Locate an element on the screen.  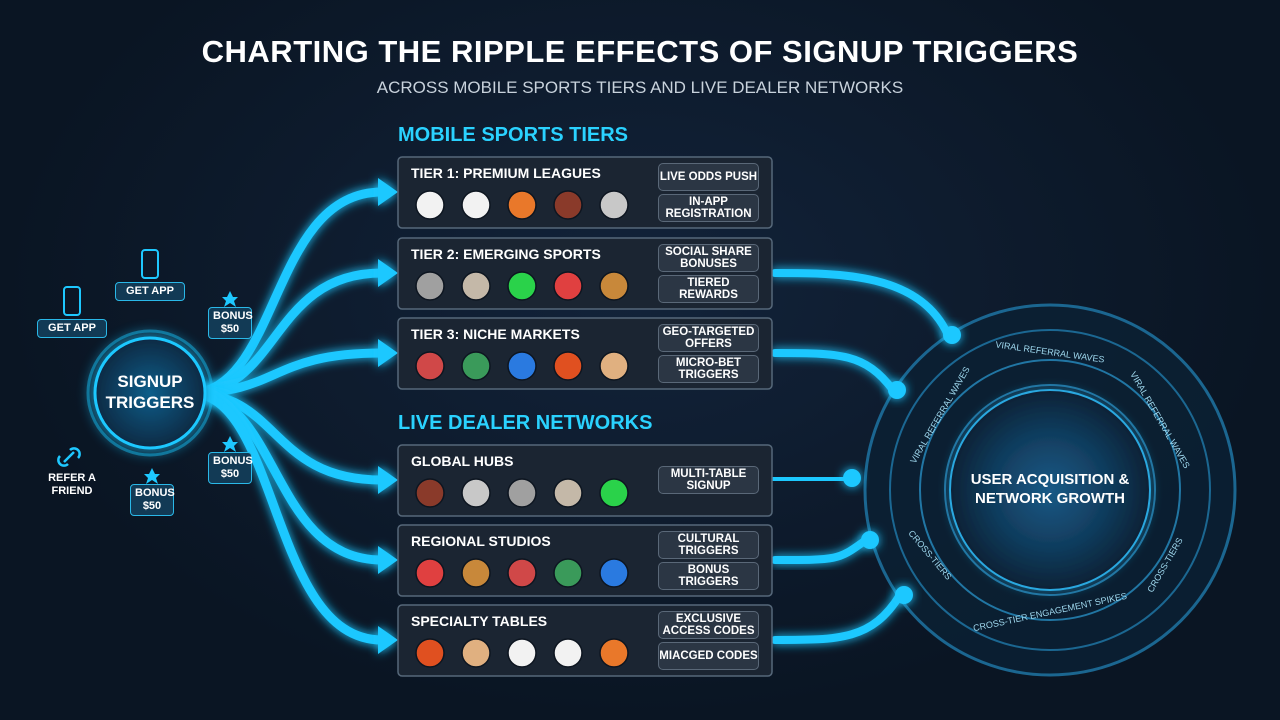
tag: SOCIAL SHARE BONUSES is located at coordinates (708, 258).